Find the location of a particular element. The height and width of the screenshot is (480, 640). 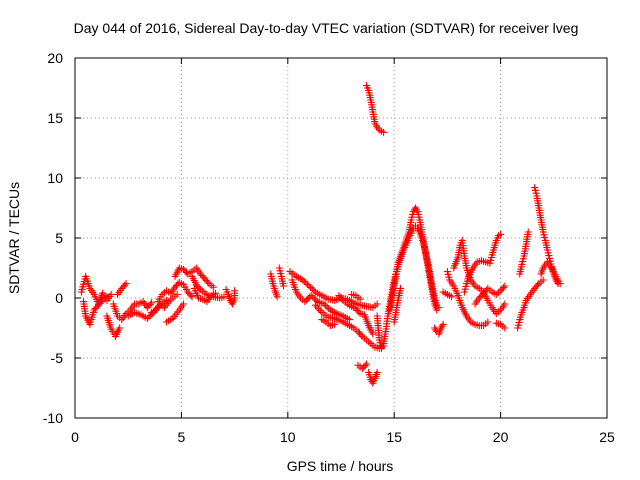

x-tick-label: 5 is located at coordinates (182, 437).